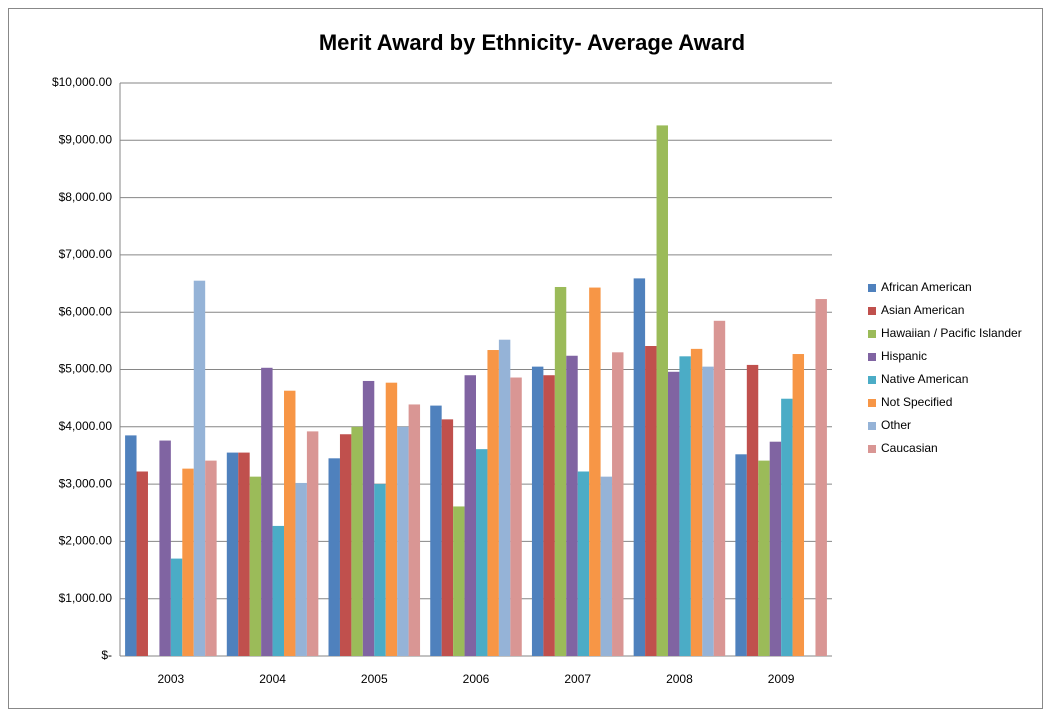 This screenshot has width=1051, height=717. What do you see at coordinates (577, 679) in the screenshot?
I see `x-tick-label: 2007` at bounding box center [577, 679].